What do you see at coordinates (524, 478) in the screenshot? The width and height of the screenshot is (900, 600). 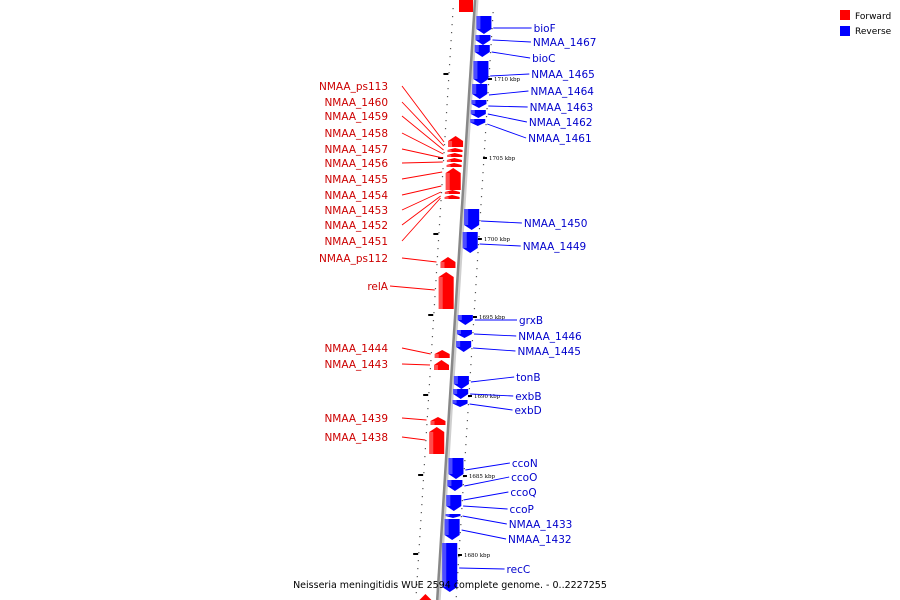 I see `reverse-gene-label: ccoO` at bounding box center [524, 478].